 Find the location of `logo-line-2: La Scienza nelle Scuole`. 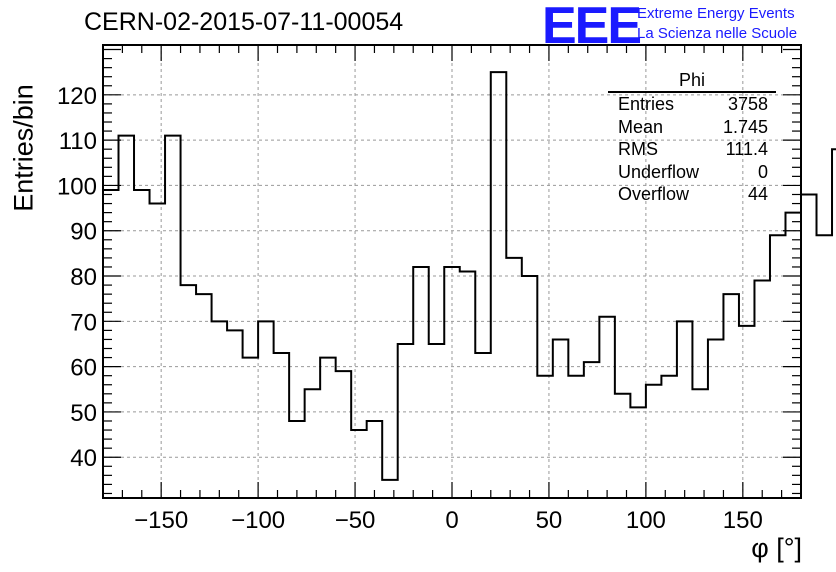

logo-line-2: La Scienza nelle Scuole is located at coordinates (717, 33).